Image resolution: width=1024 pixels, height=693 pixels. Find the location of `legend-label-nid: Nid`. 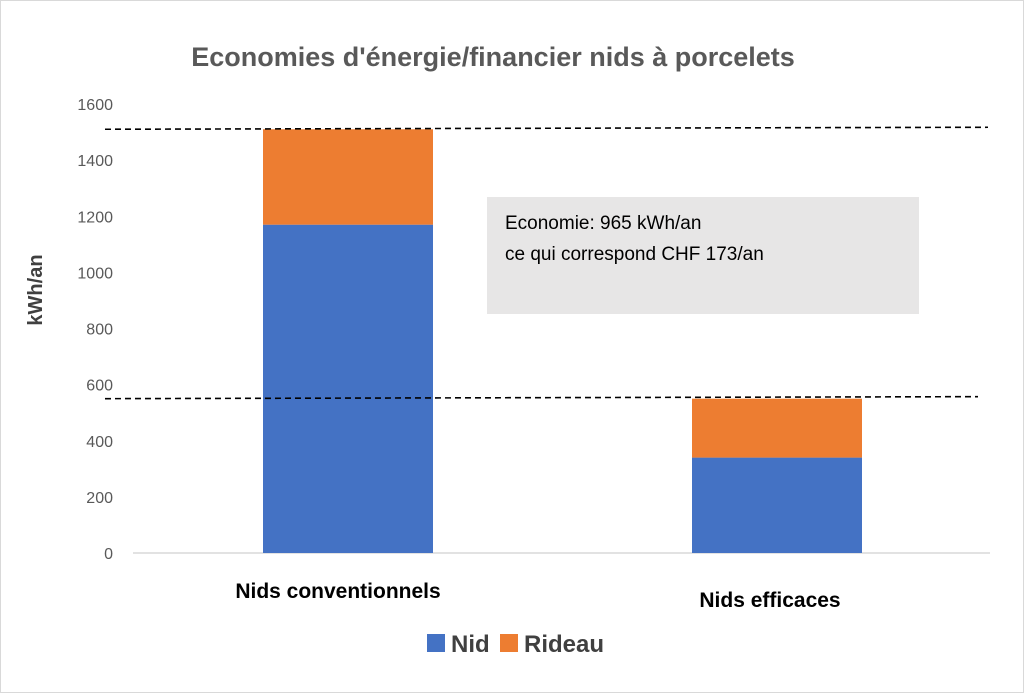

legend-label-nid: Nid is located at coordinates (470, 644).